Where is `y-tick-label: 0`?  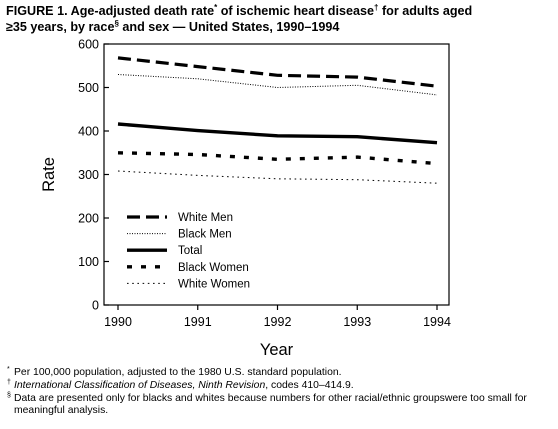 y-tick-label: 0 is located at coordinates (95, 306).